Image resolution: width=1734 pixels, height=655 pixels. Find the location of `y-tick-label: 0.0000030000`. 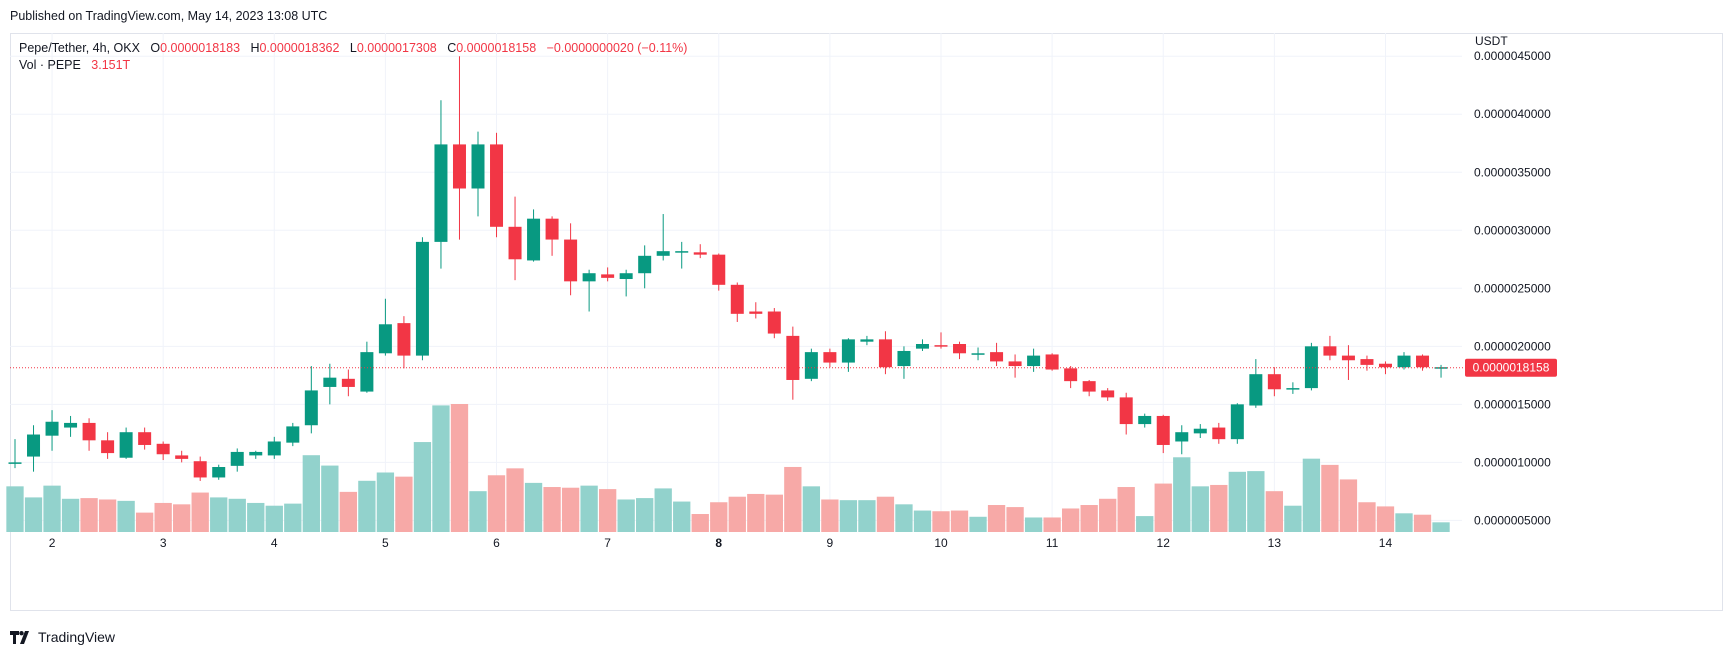

y-tick-label: 0.0000030000 is located at coordinates (1512, 230).